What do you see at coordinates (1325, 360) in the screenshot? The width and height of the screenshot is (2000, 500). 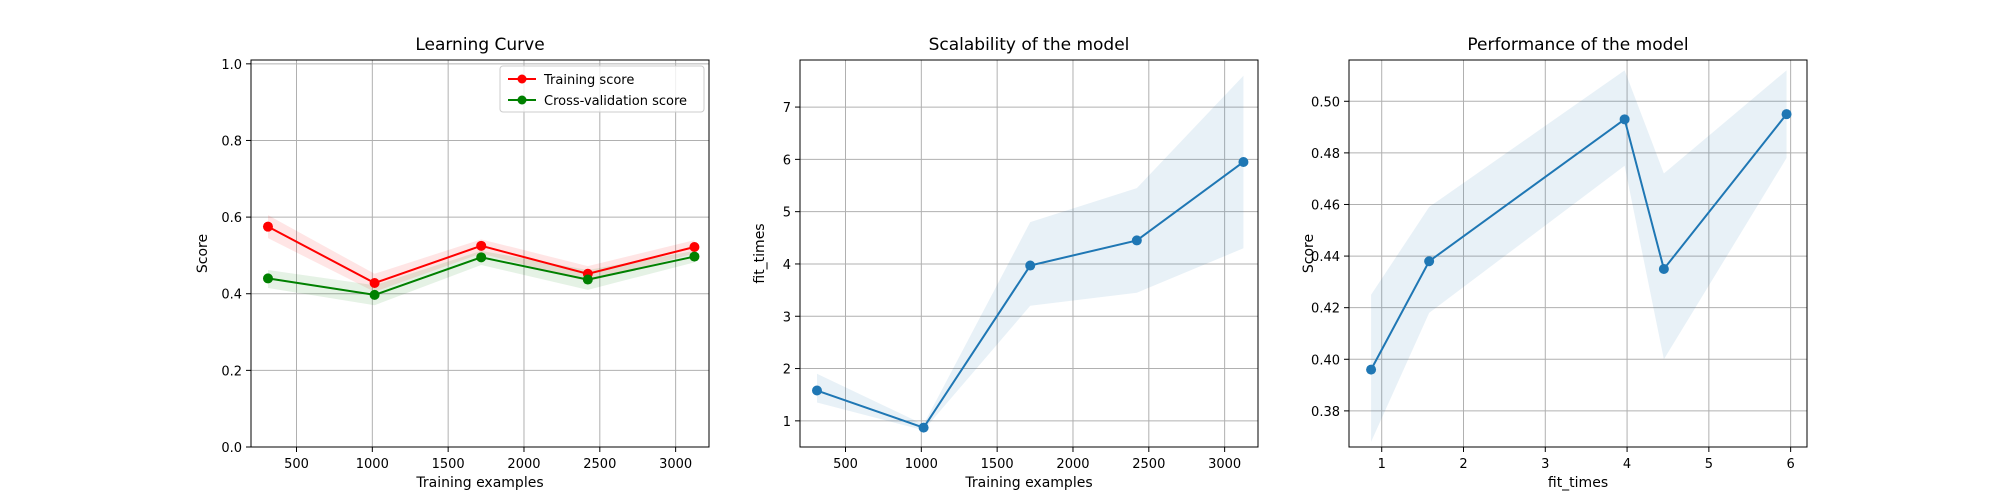 I see `y-tick-label: 0.40` at bounding box center [1325, 360].